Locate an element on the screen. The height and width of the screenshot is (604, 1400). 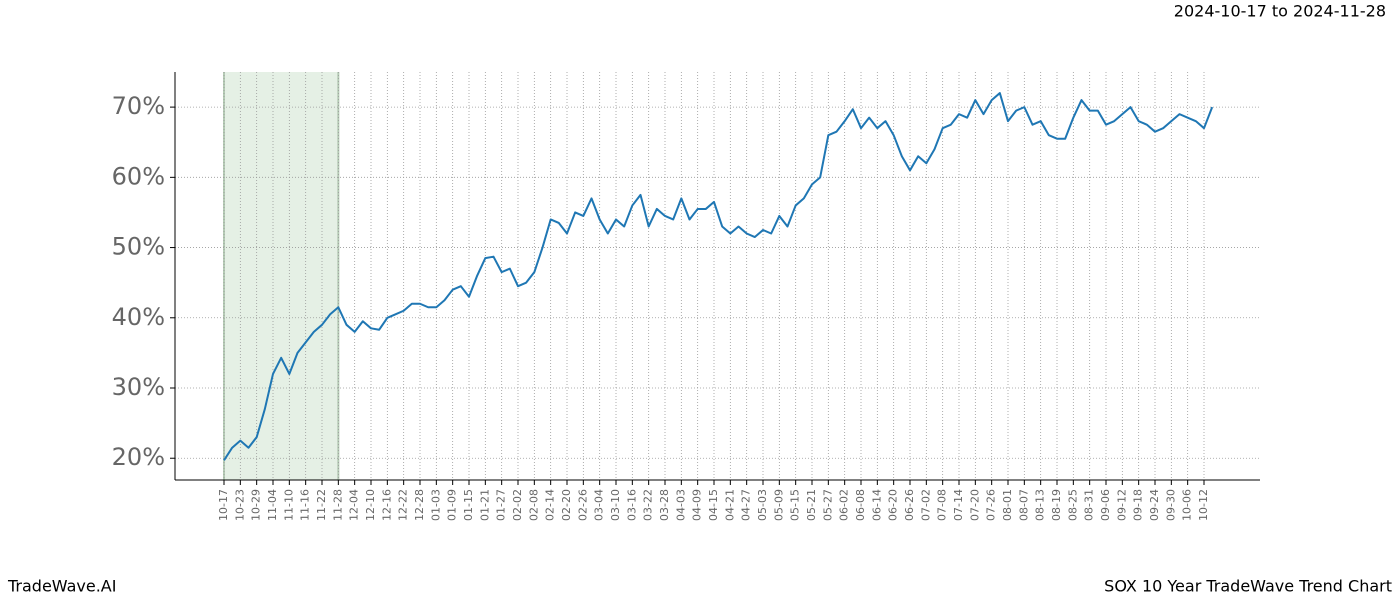
x-tick-label: 03-28 is located at coordinates (664, 505).